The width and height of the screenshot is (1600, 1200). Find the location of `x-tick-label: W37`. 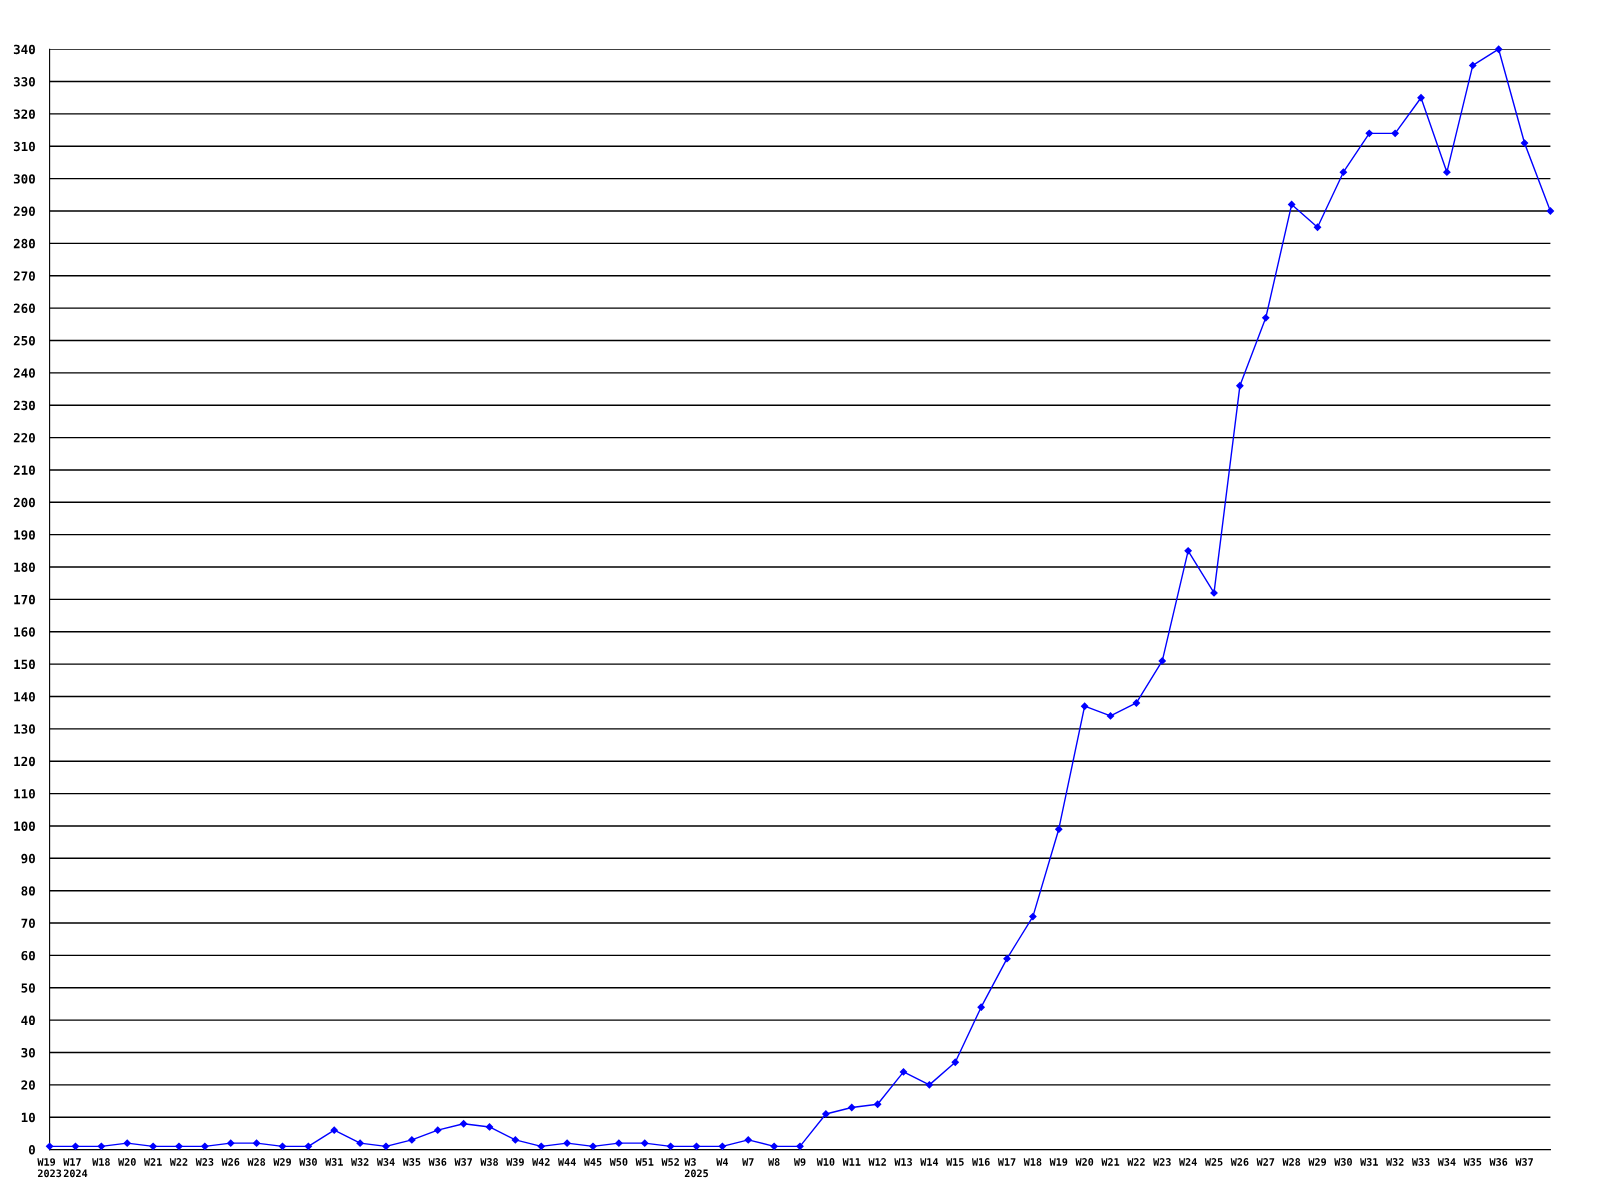

x-tick-label: W37 is located at coordinates (463, 1162).